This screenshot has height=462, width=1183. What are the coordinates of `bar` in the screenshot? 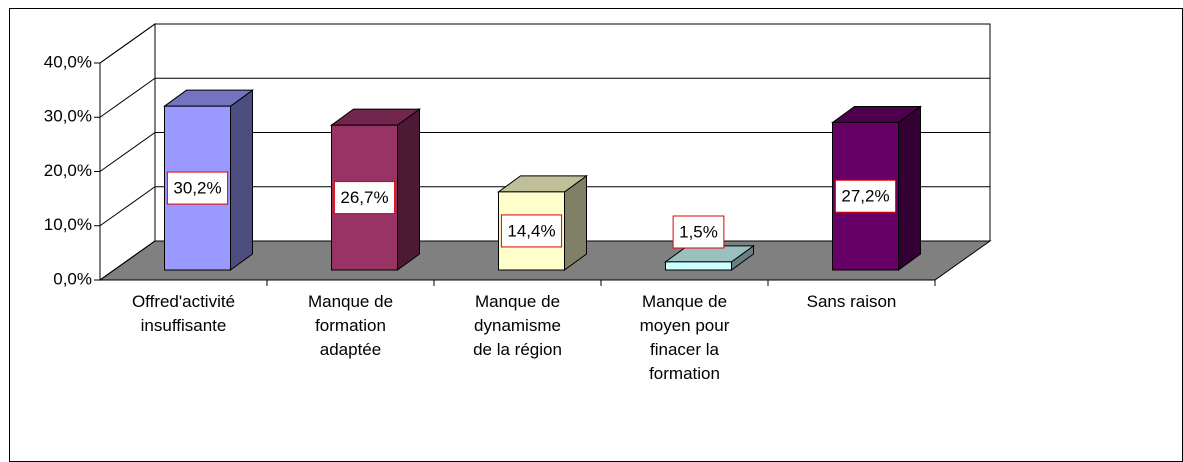 It's located at (698, 266).